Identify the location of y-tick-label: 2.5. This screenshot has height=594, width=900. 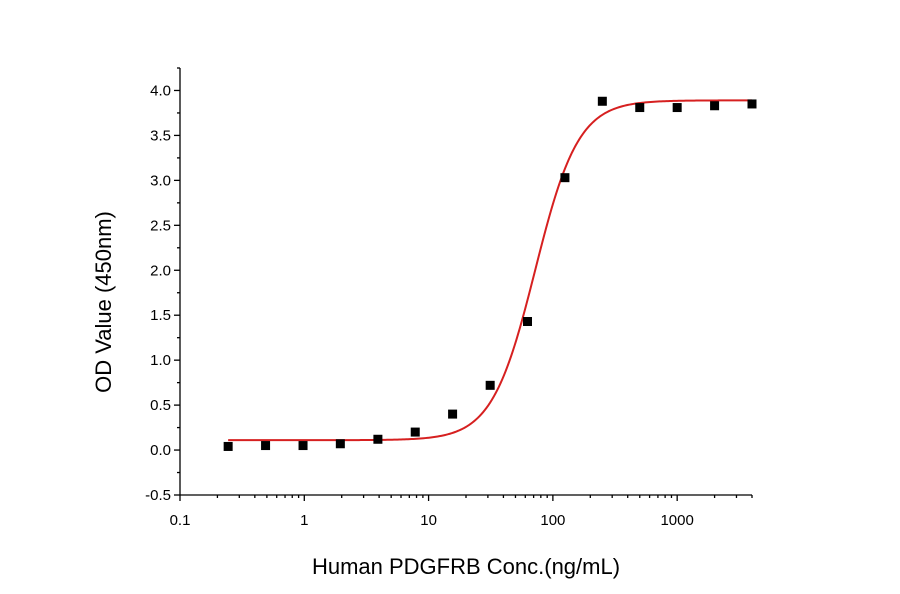
(160, 225).